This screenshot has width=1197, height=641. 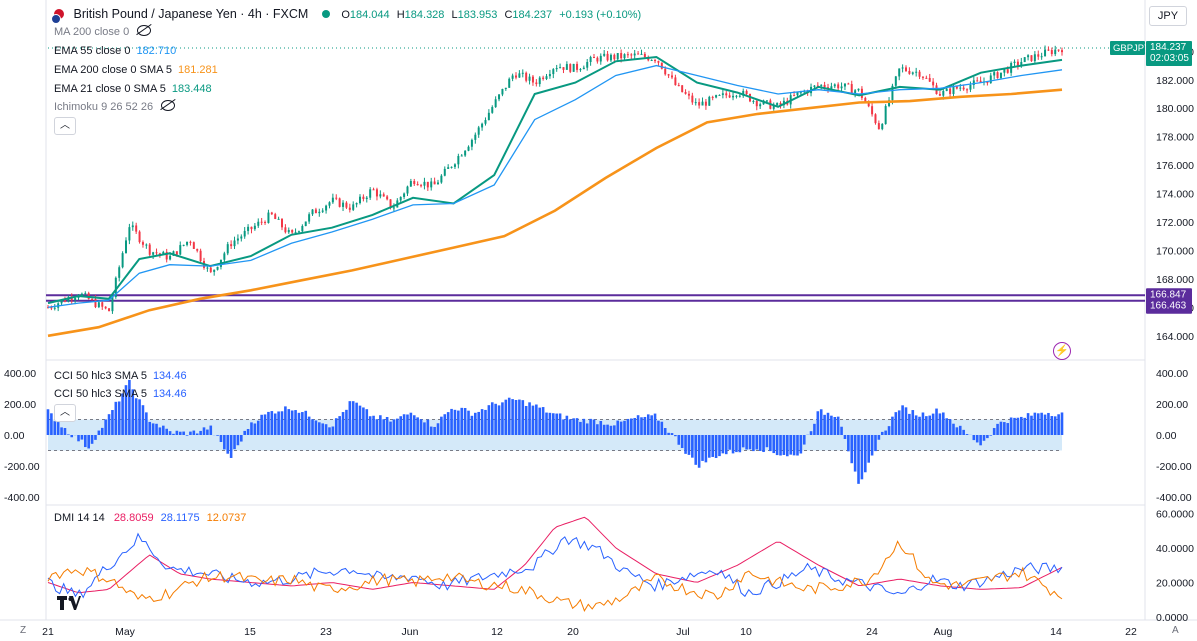 What do you see at coordinates (115, 51) in the screenshot?
I see `legend-ema55: EMA 55 close 0 182.710` at bounding box center [115, 51].